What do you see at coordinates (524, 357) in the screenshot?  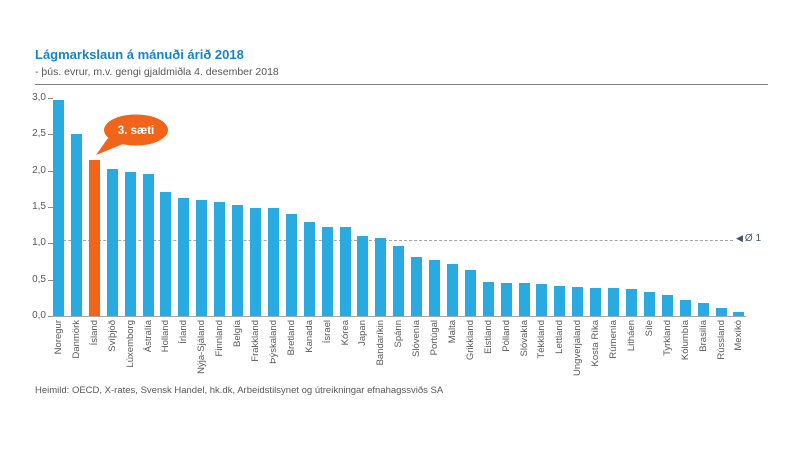 I see `x-label-cell: Slóvakía` at bounding box center [524, 357].